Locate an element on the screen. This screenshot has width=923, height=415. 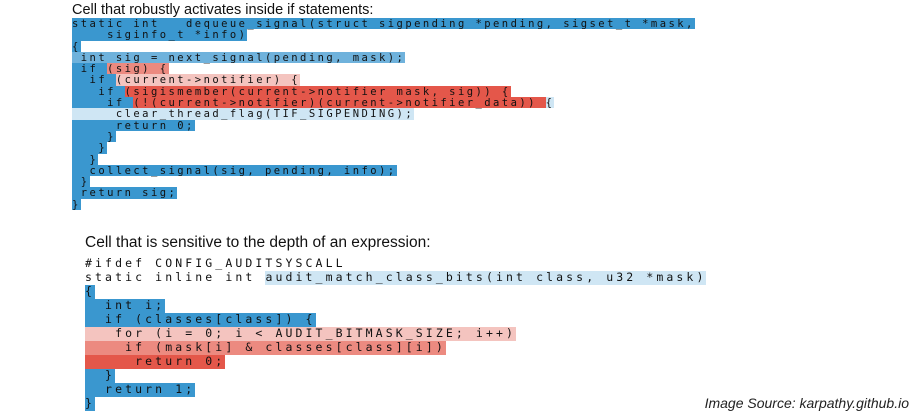
code-line: collect_signal(sig, pending, info); is located at coordinates (383, 170).